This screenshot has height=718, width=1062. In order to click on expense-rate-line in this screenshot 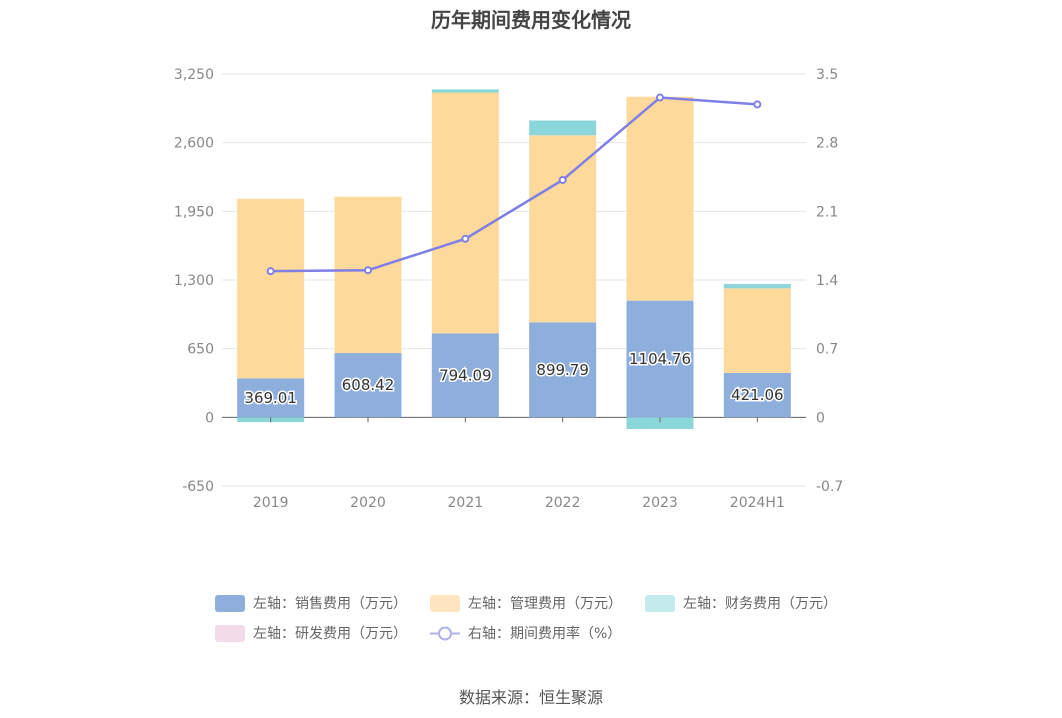, I will do `click(514, 184)`.